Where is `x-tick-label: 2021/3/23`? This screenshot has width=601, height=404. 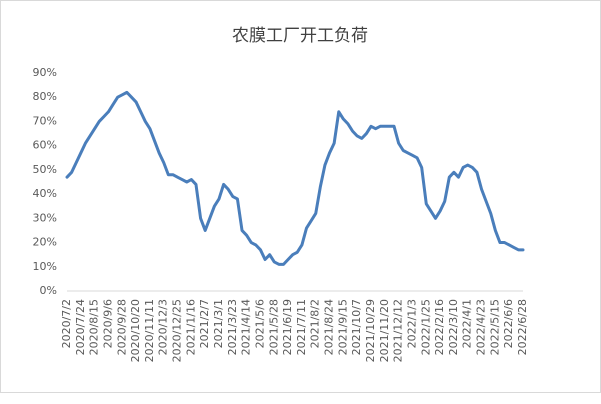
x-tick-label: 2021/3/23 is located at coordinates (232, 327).